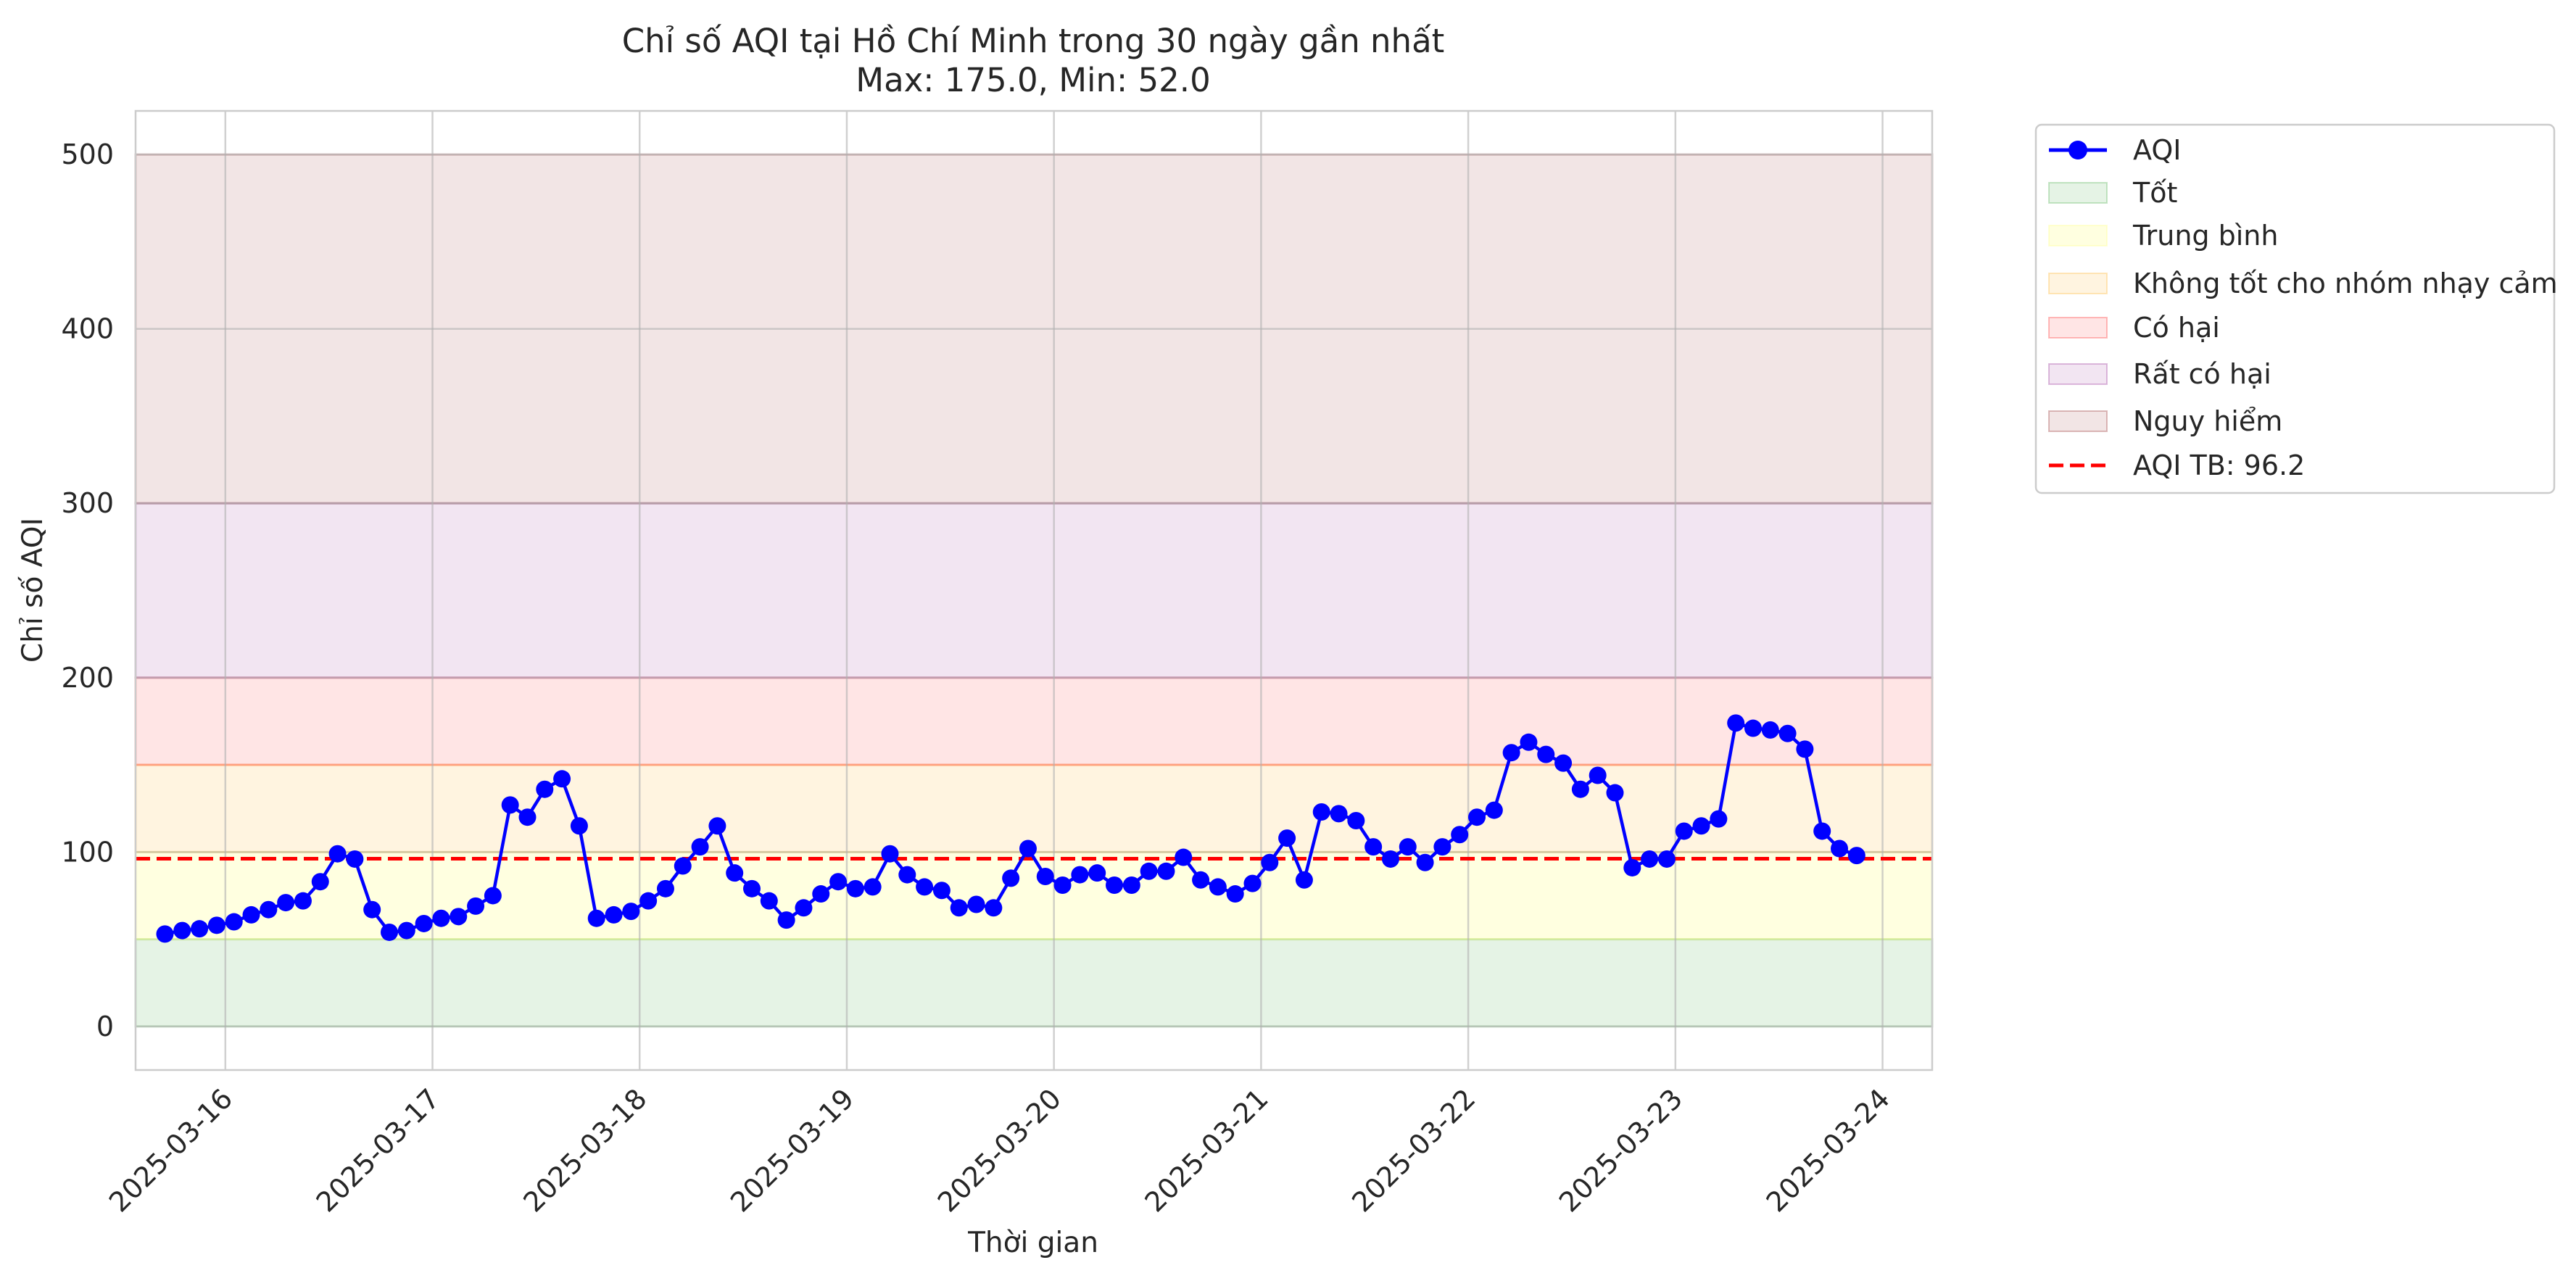 The height and width of the screenshot is (1281, 2576). What do you see at coordinates (87, 154) in the screenshot?
I see `y-tick-label-5: 500` at bounding box center [87, 154].